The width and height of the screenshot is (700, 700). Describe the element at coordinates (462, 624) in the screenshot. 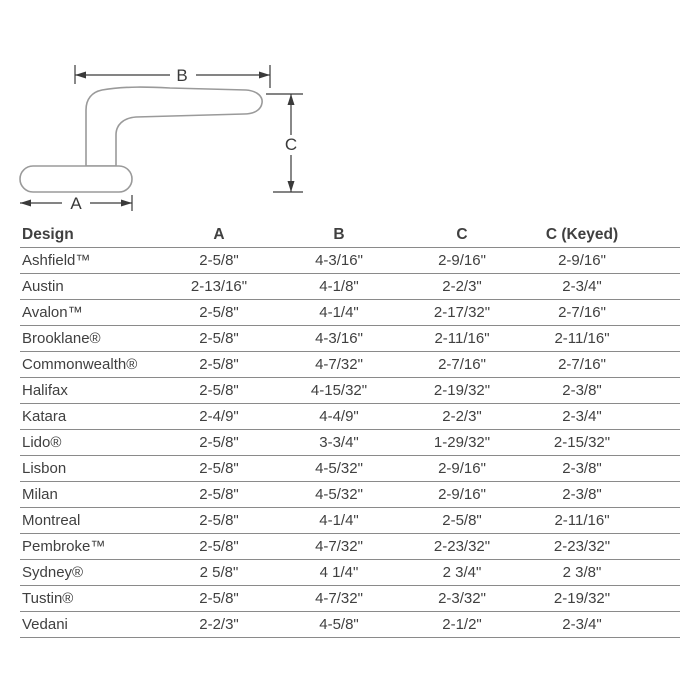

I see `dimension-value-cell: 2-1/2"` at that location.